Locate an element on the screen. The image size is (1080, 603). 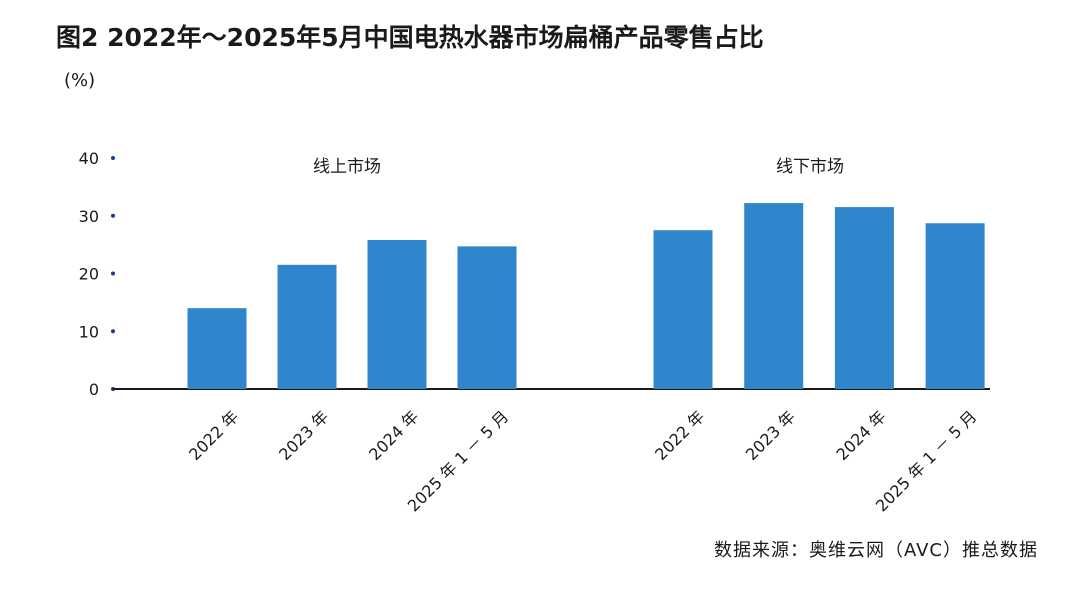
y-tick-label: 30 is located at coordinates (89, 216).